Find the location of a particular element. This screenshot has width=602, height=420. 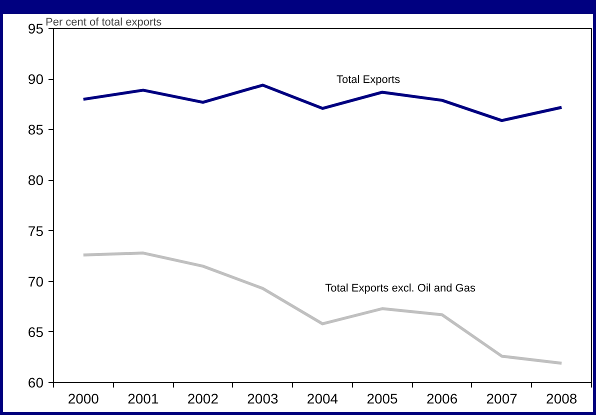

y-tick-label: 85 is located at coordinates (36, 130).